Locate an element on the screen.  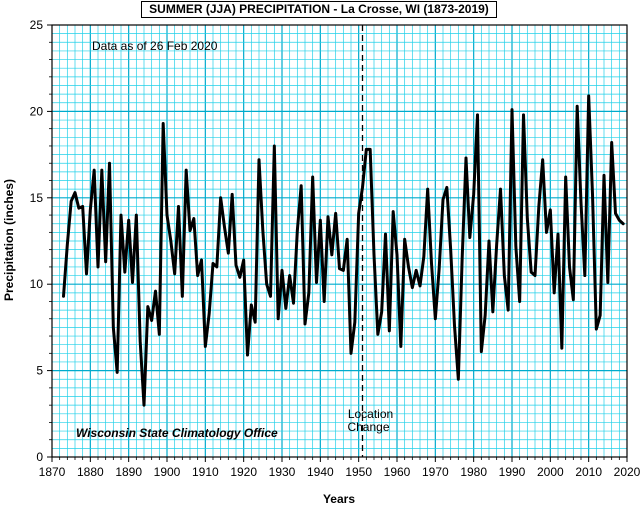
y-tick-label: 25 is located at coordinates (37, 25).